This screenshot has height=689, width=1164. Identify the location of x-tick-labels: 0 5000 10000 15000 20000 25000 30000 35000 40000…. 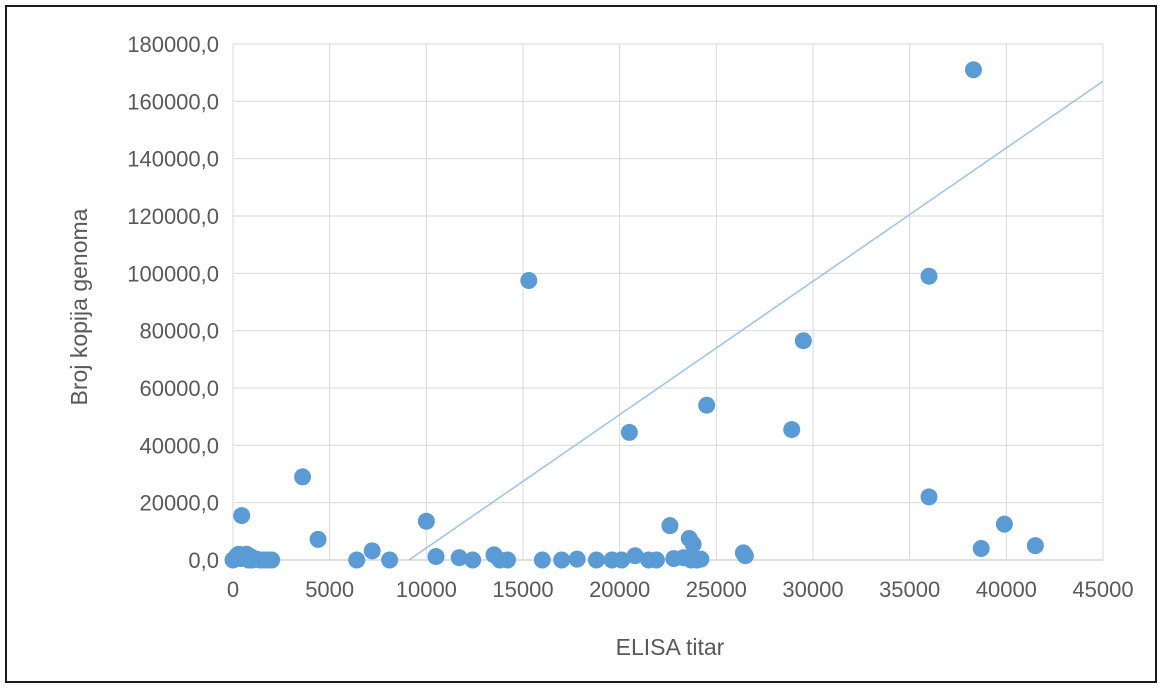
(680, 589).